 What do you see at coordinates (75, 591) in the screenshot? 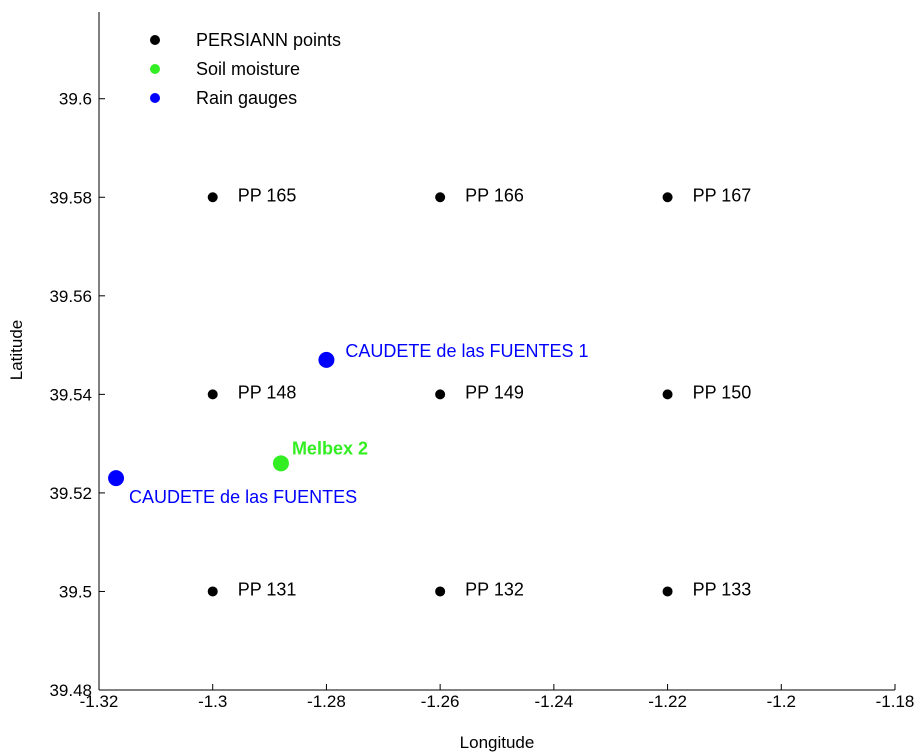
I see `y-tick-label: 39.5` at bounding box center [75, 591].